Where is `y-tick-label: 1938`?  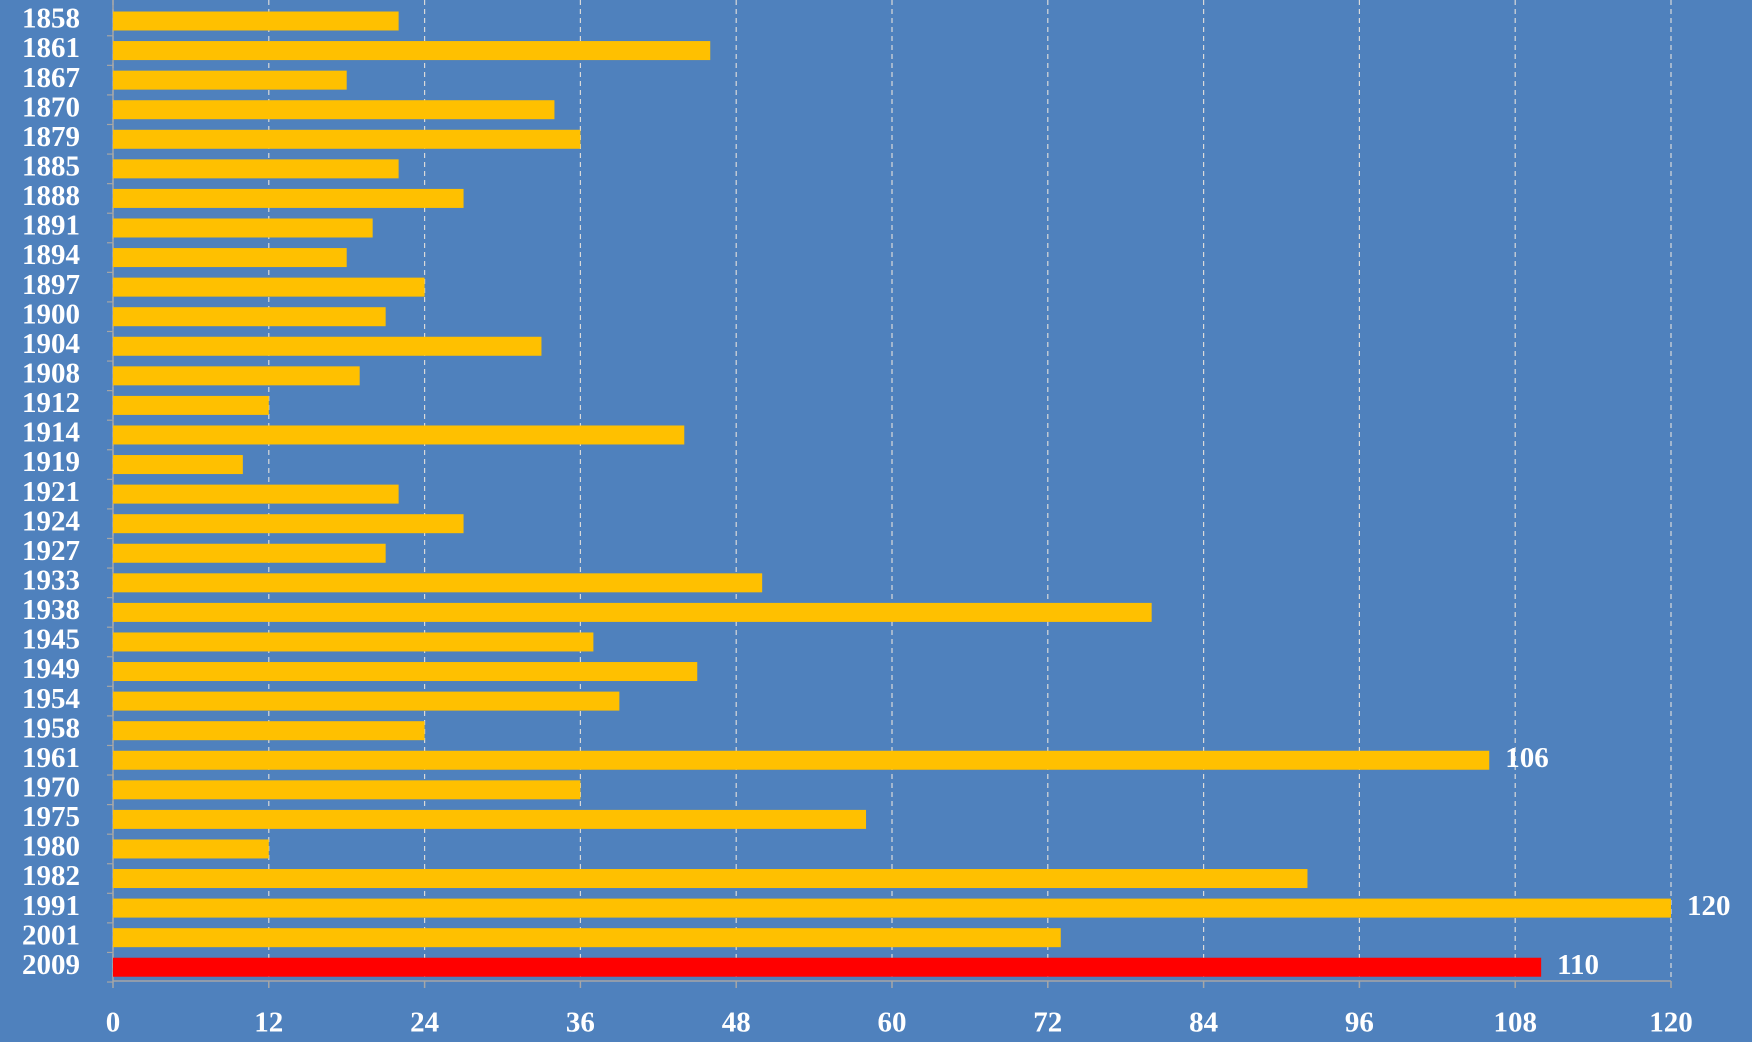
y-tick-label: 1938 is located at coordinates (51, 610).